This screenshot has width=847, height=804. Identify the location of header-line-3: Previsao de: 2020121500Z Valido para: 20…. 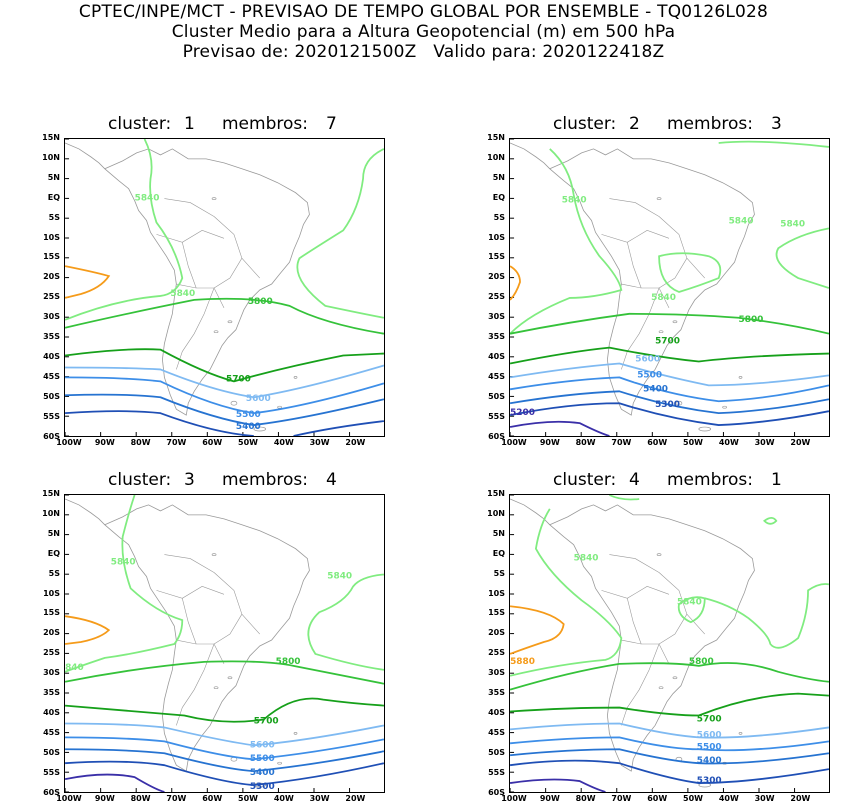
(423, 52).